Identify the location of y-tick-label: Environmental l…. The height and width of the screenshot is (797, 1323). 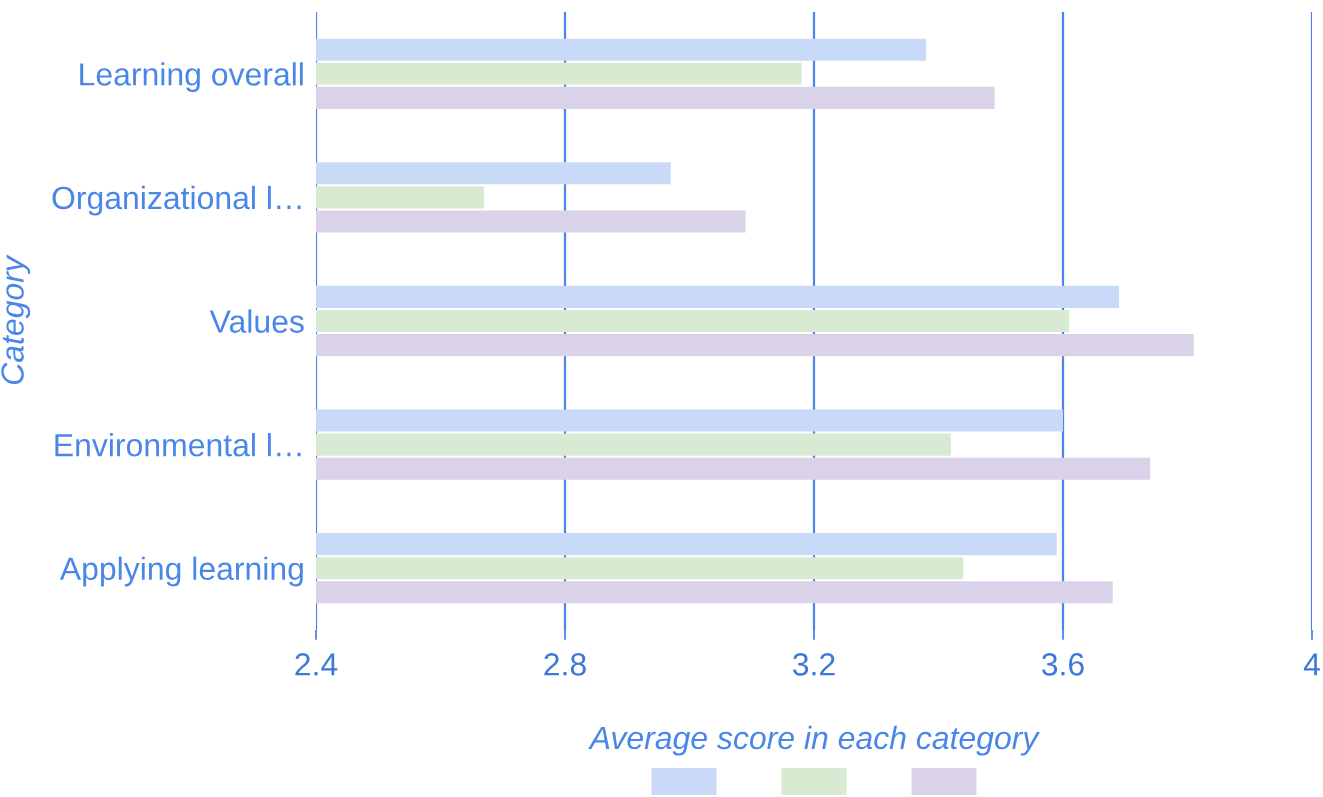
(178, 445).